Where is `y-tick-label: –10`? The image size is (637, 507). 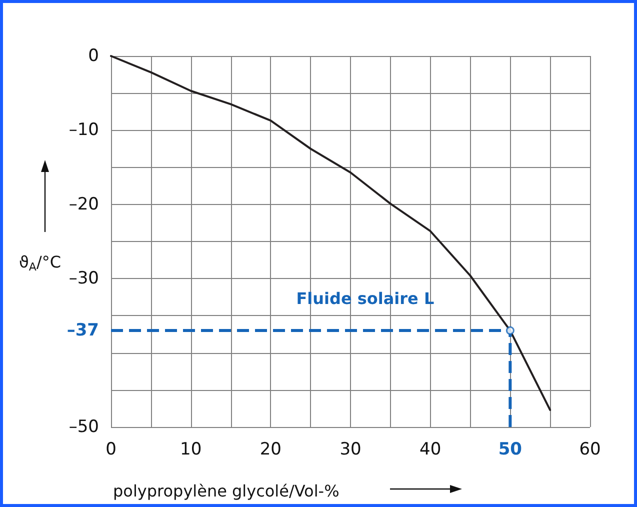 y-tick-label: –10 is located at coordinates (83, 130).